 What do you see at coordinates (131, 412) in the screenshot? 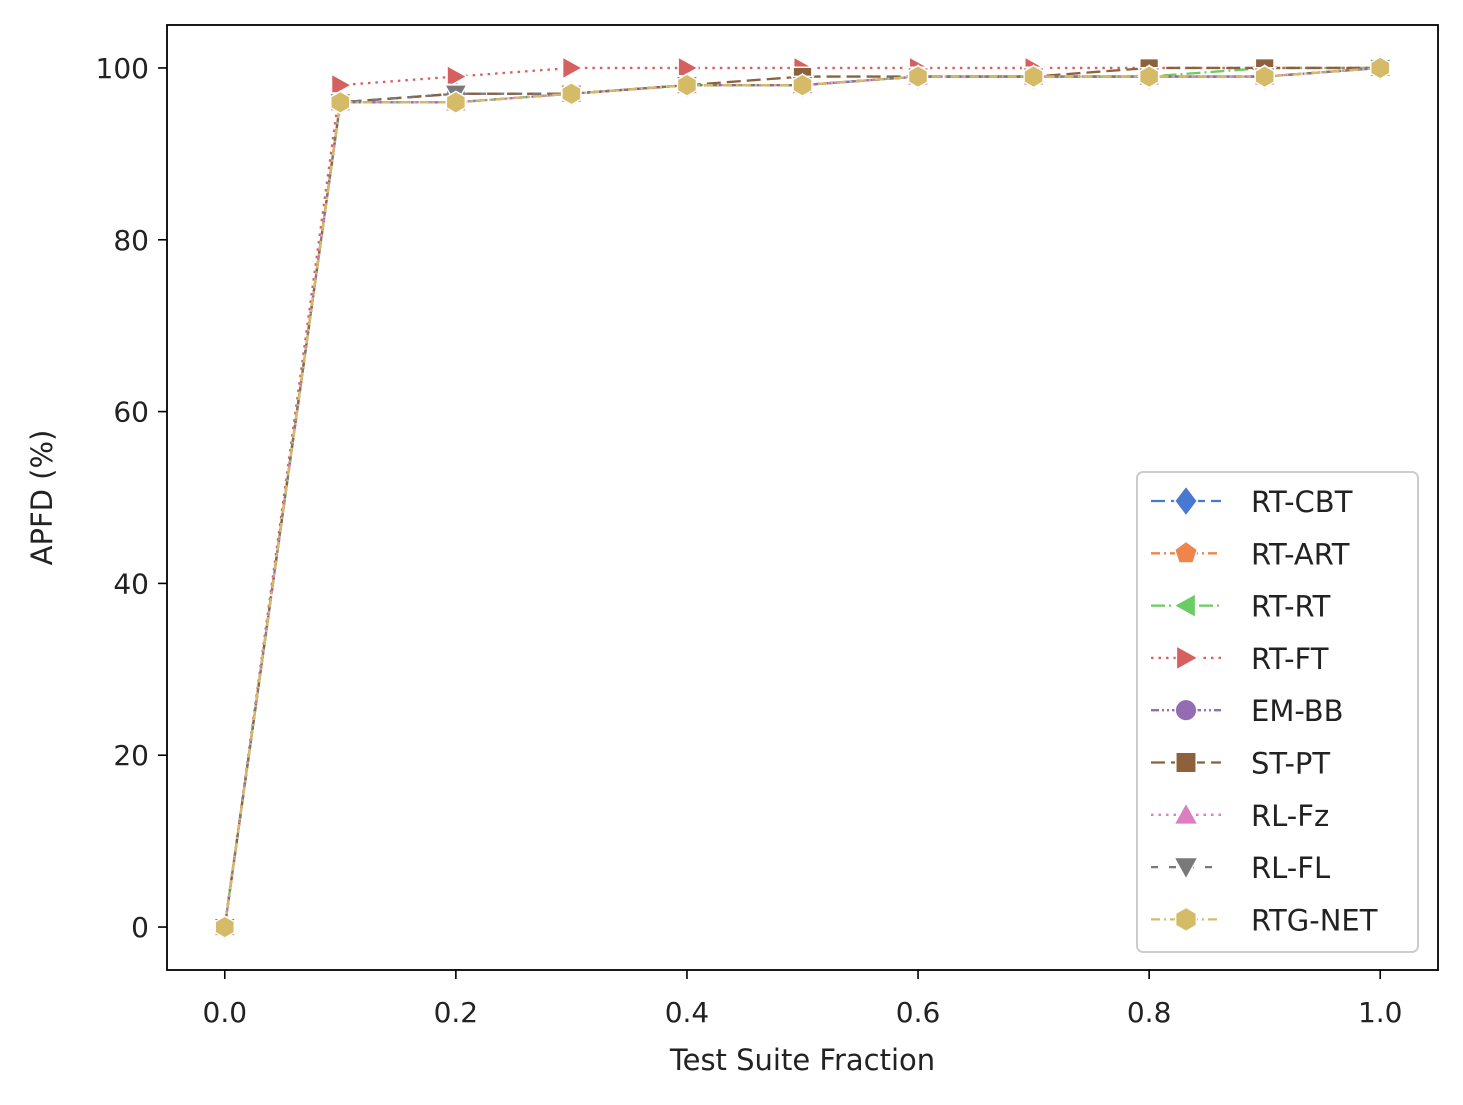
I see `y-tick-label: 60` at bounding box center [131, 412].